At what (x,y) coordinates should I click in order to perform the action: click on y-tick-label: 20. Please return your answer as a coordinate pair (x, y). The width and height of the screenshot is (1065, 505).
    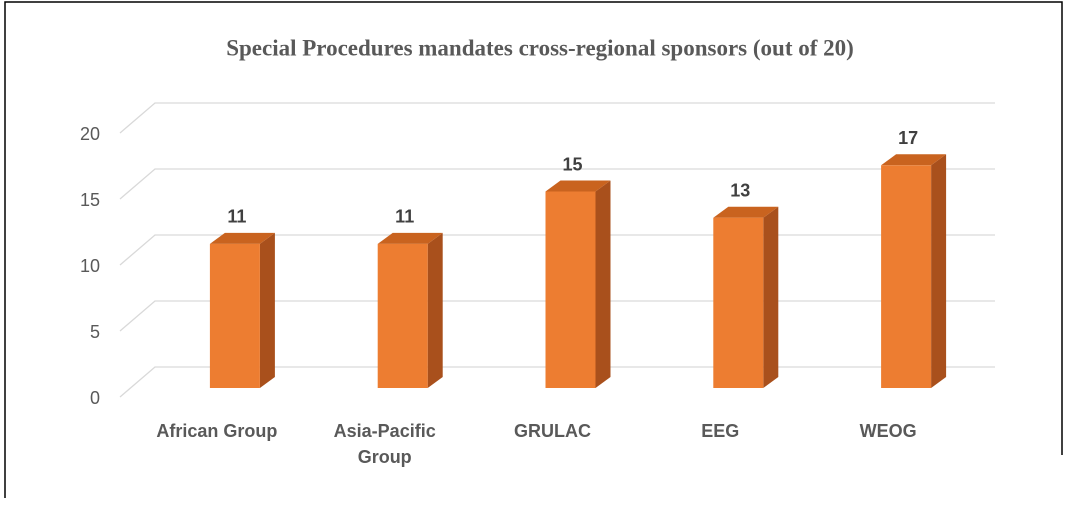
    Looking at the image, I should click on (90, 134).